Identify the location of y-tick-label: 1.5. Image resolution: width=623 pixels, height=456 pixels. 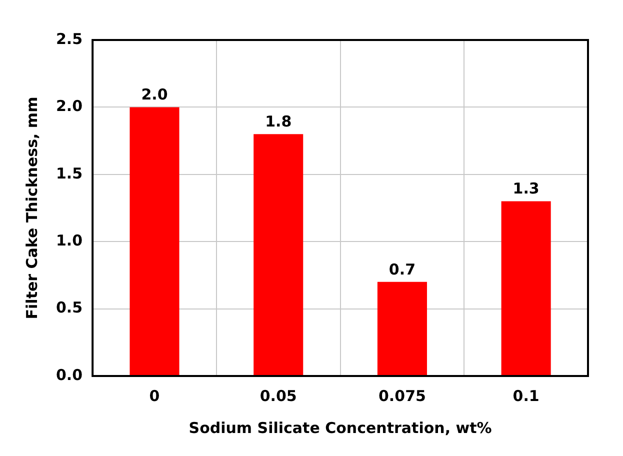
(69, 173).